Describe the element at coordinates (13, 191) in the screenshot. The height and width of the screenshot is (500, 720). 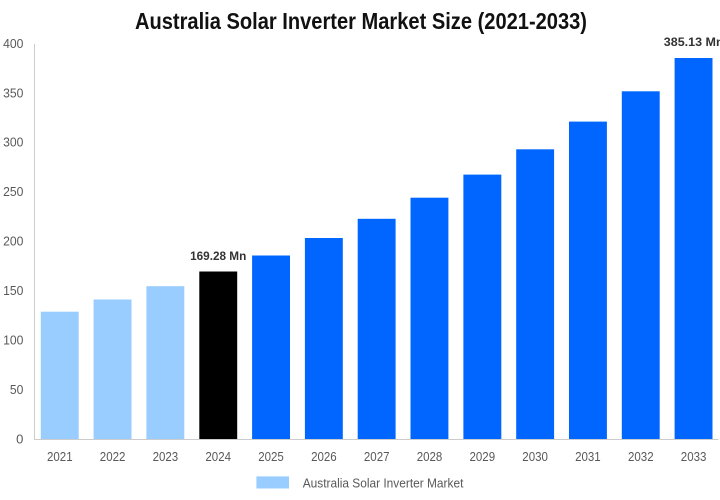
I see `svg-text: 250` at that location.